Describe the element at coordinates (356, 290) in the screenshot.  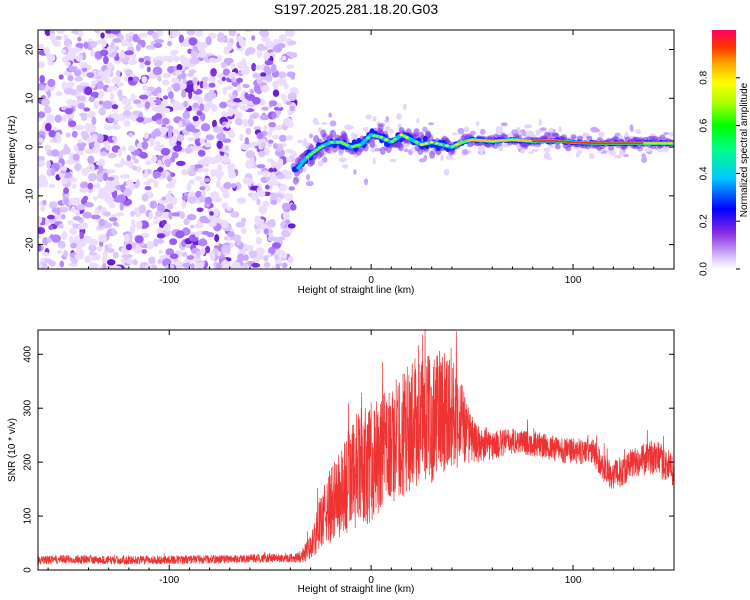
I see `spectrogram-xlabel: Height of straight line (km)` at that location.